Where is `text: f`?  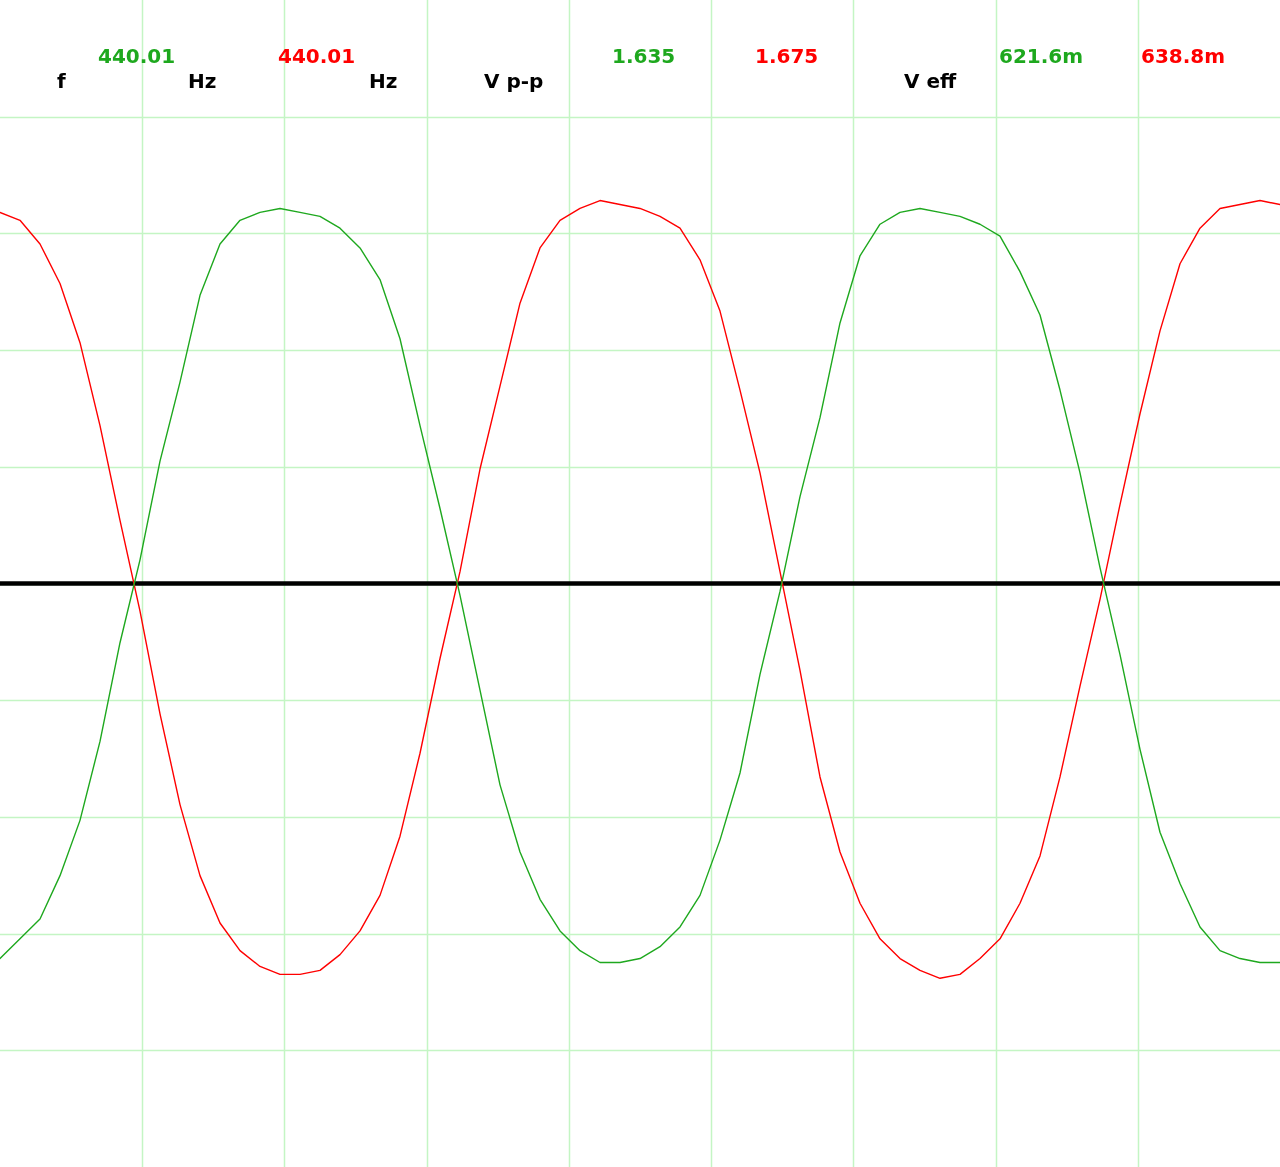
text: f is located at coordinates (61, 81).